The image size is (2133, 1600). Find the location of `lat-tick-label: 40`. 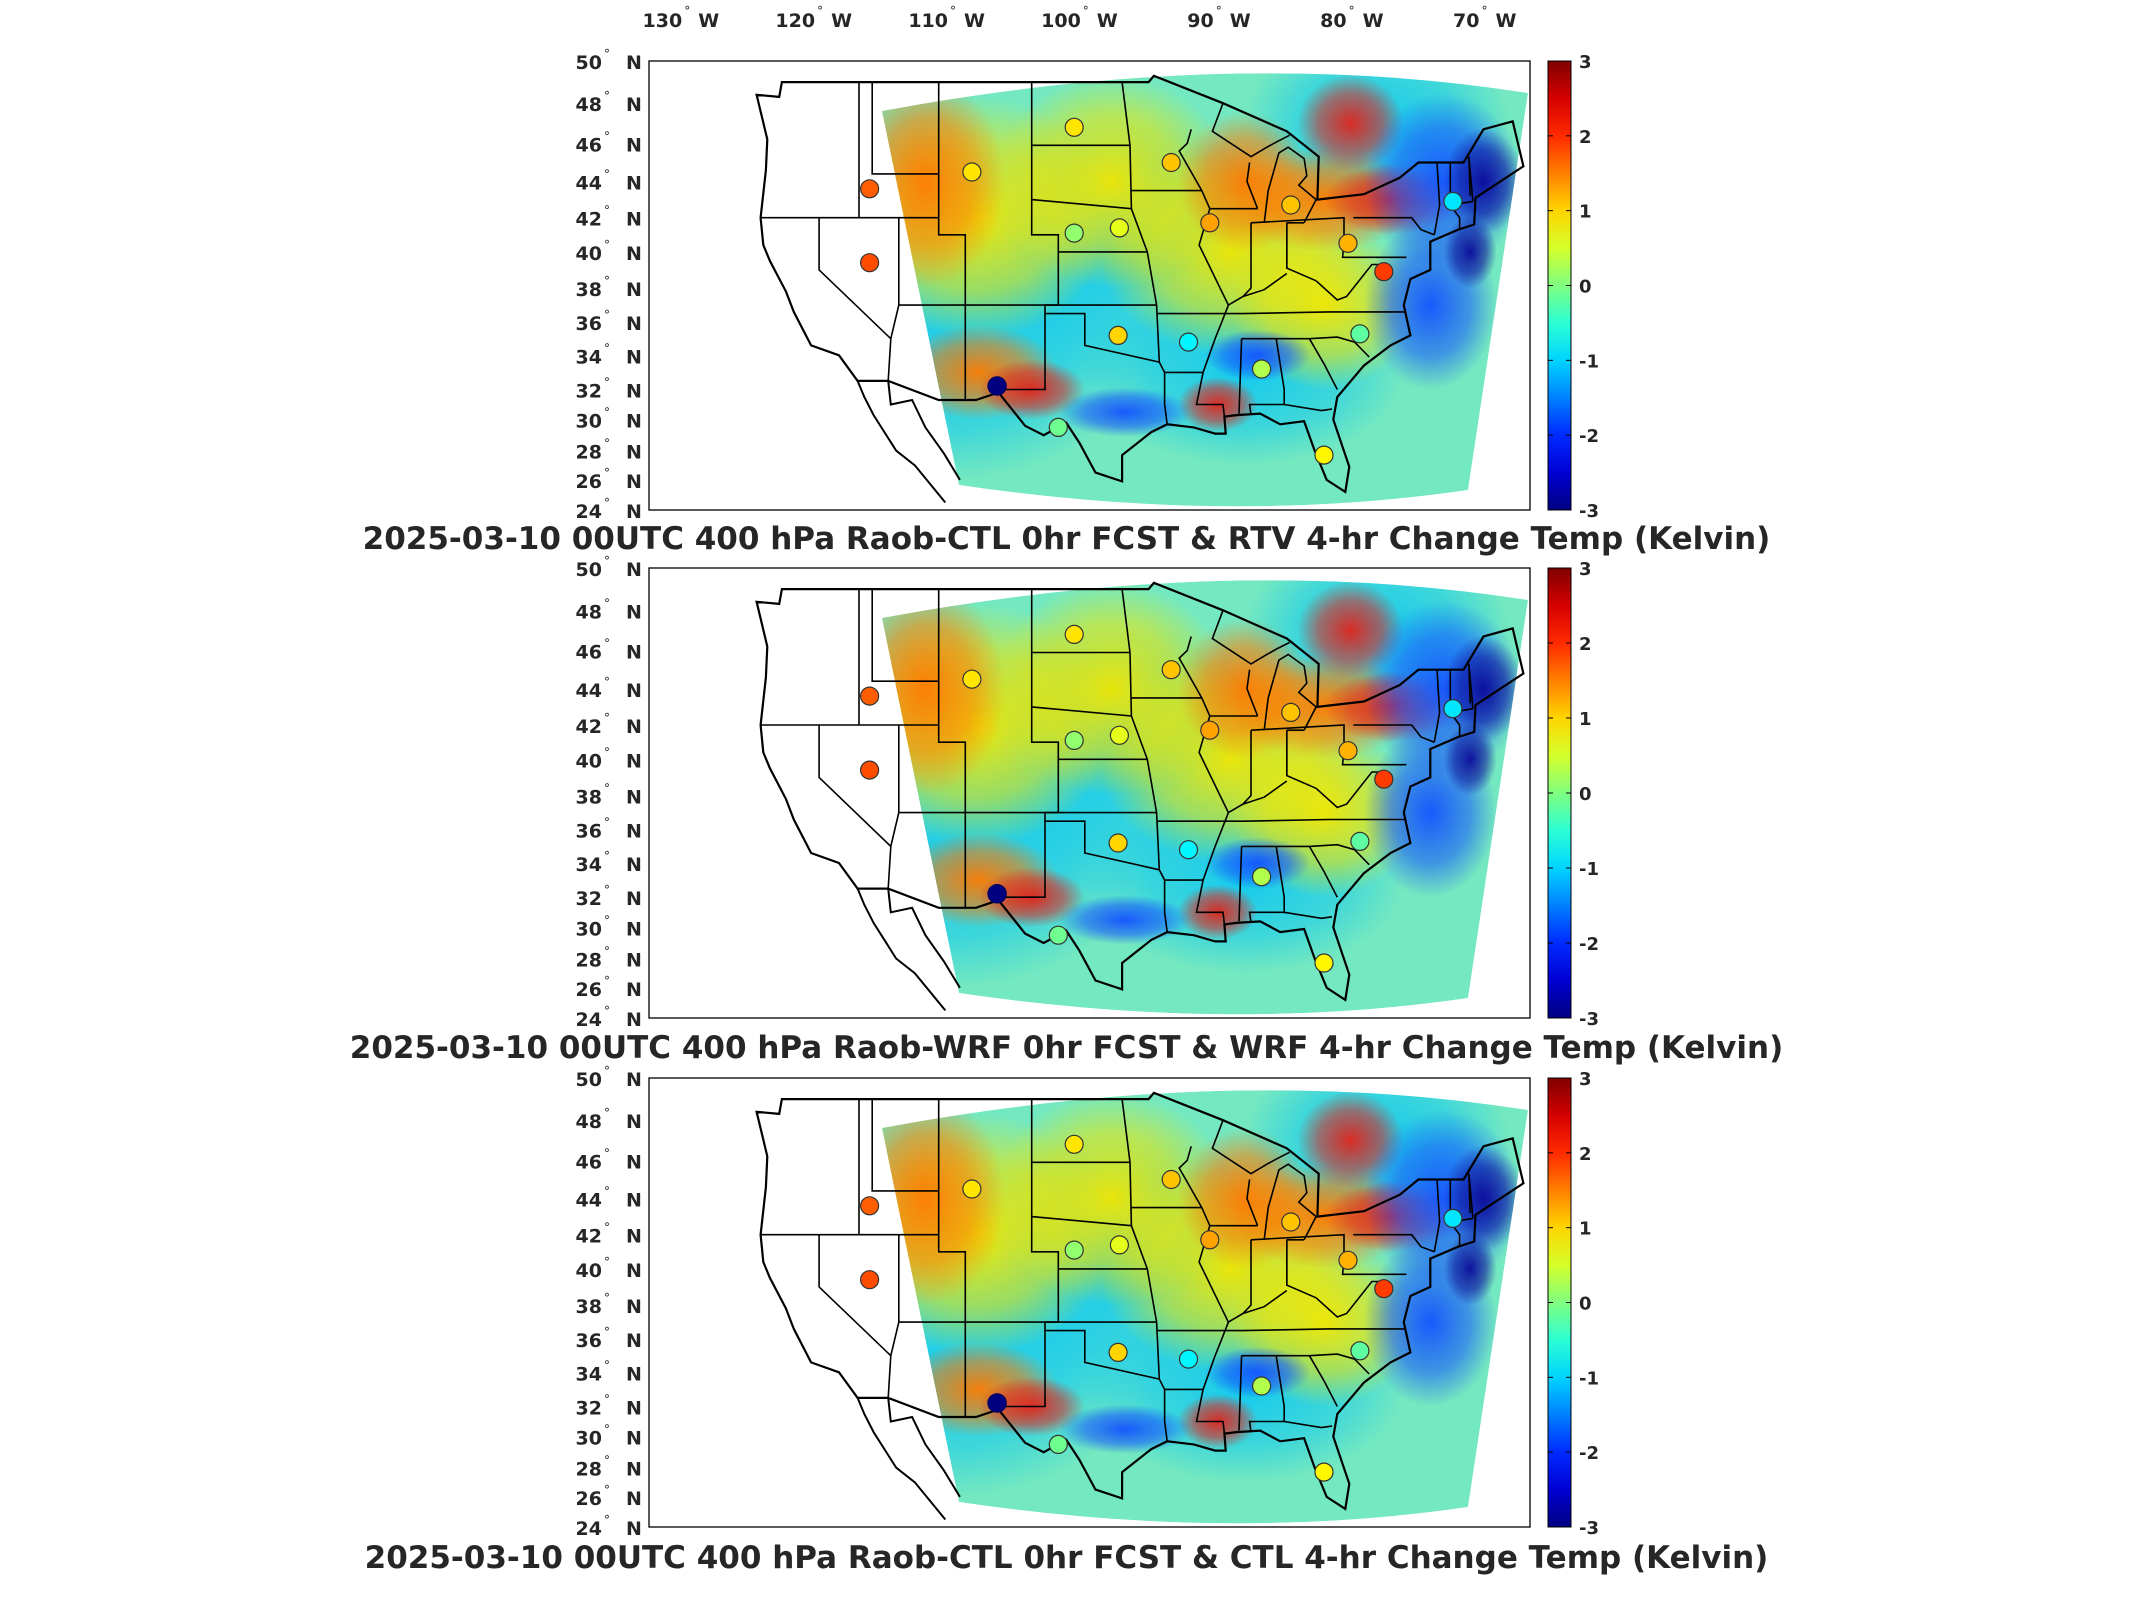

lat-tick-label: 40 is located at coordinates (589, 1271).